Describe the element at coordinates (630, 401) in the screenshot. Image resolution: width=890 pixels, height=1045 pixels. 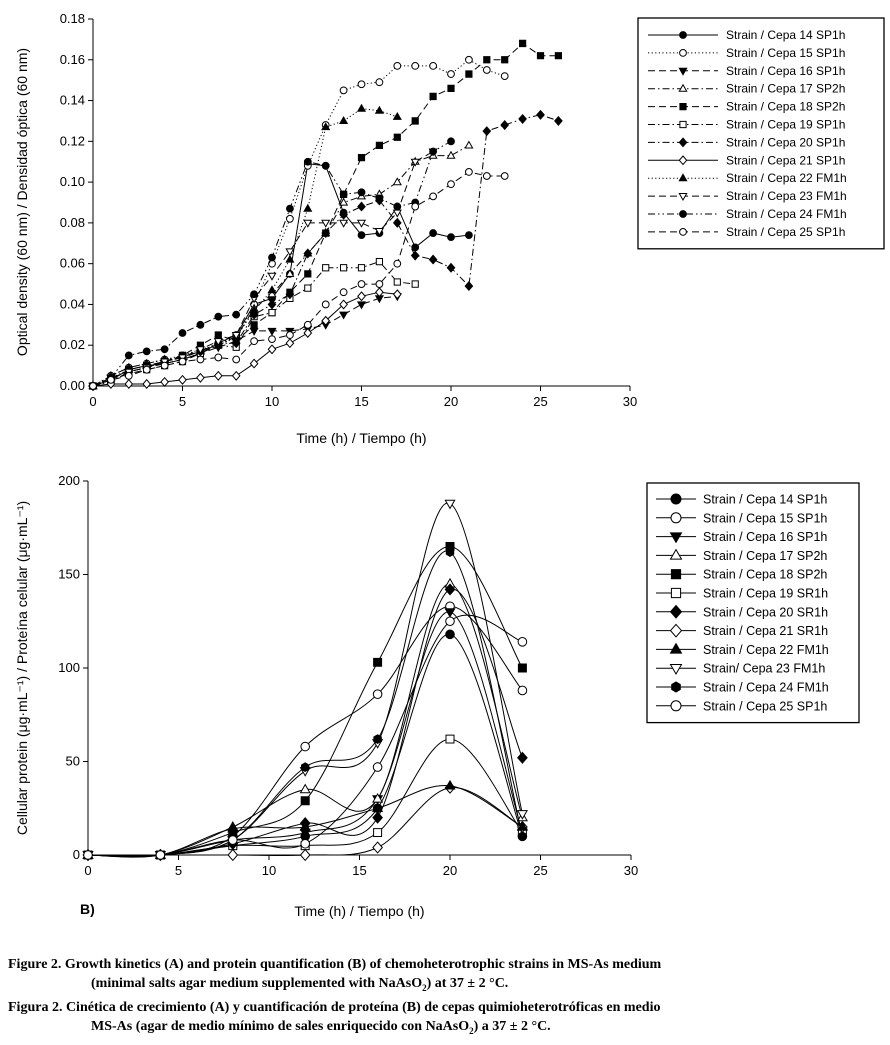
I see `x-tick-label: 30` at that location.